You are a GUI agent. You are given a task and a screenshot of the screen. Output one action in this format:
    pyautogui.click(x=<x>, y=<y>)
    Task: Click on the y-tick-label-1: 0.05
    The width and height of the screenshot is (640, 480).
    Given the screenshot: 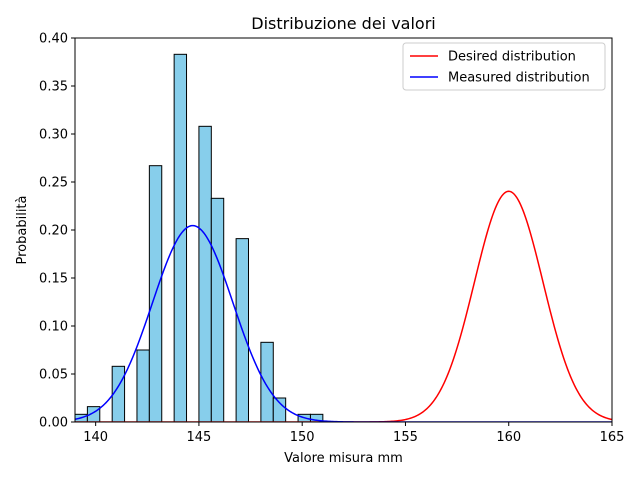 What is the action you would take?
    pyautogui.click(x=53, y=375)
    